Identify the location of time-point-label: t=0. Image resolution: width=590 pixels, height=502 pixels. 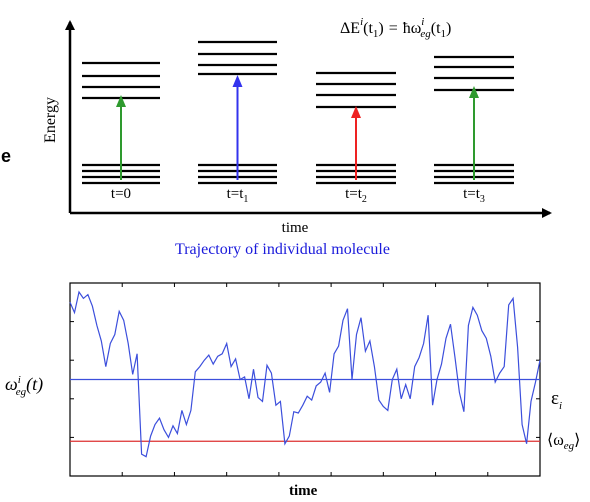
(121, 194).